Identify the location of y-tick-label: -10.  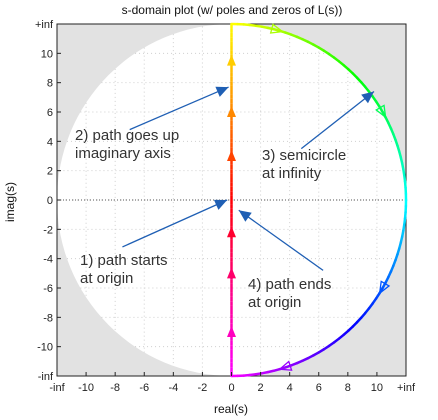
(45, 348).